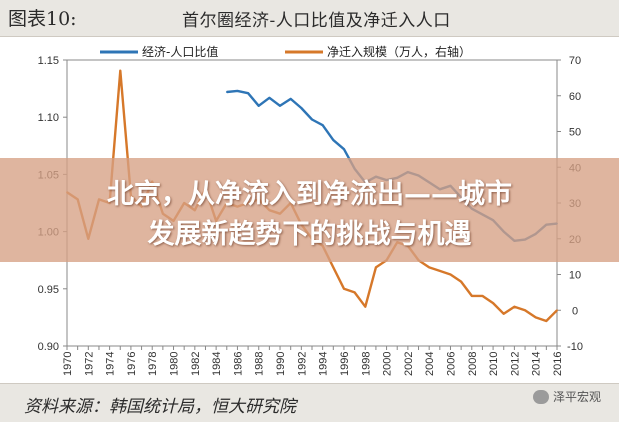 The width and height of the screenshot is (619, 422). What do you see at coordinates (451, 364) in the screenshot?
I see `x-tick-label: 2006` at bounding box center [451, 364].